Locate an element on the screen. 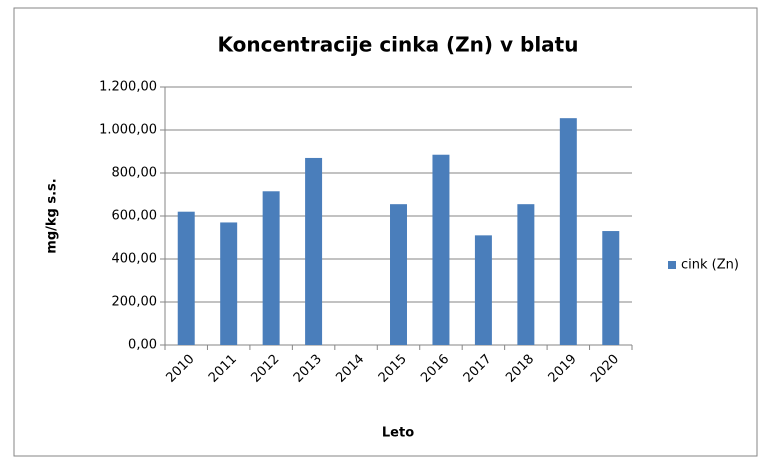 The width and height of the screenshot is (767, 464). legend-swatch is located at coordinates (672, 265).